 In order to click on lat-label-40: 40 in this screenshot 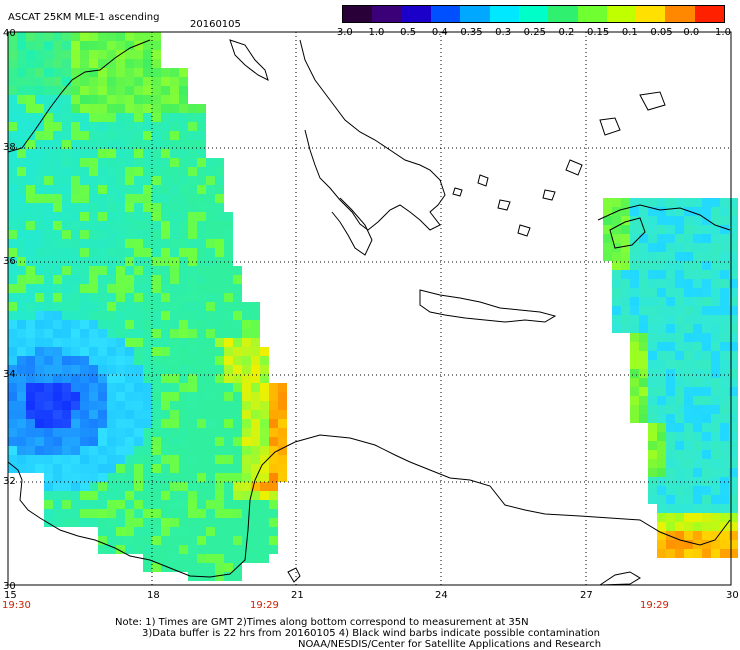, I will do `click(9, 33)`.